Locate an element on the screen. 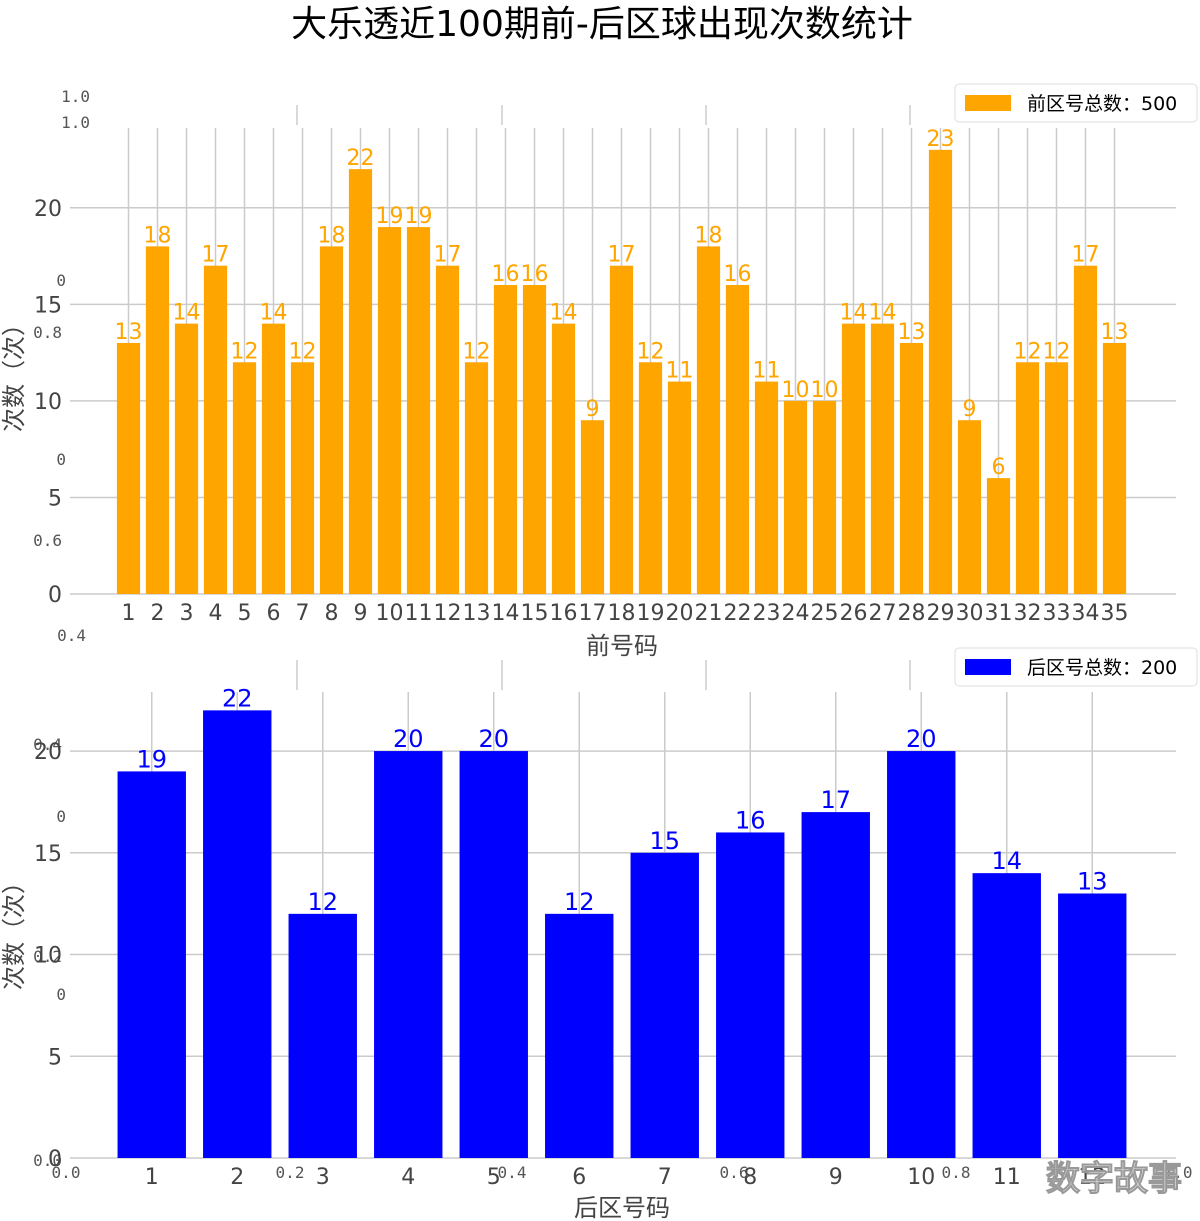  ghost-left-label: 0.8 is located at coordinates (47, 332).